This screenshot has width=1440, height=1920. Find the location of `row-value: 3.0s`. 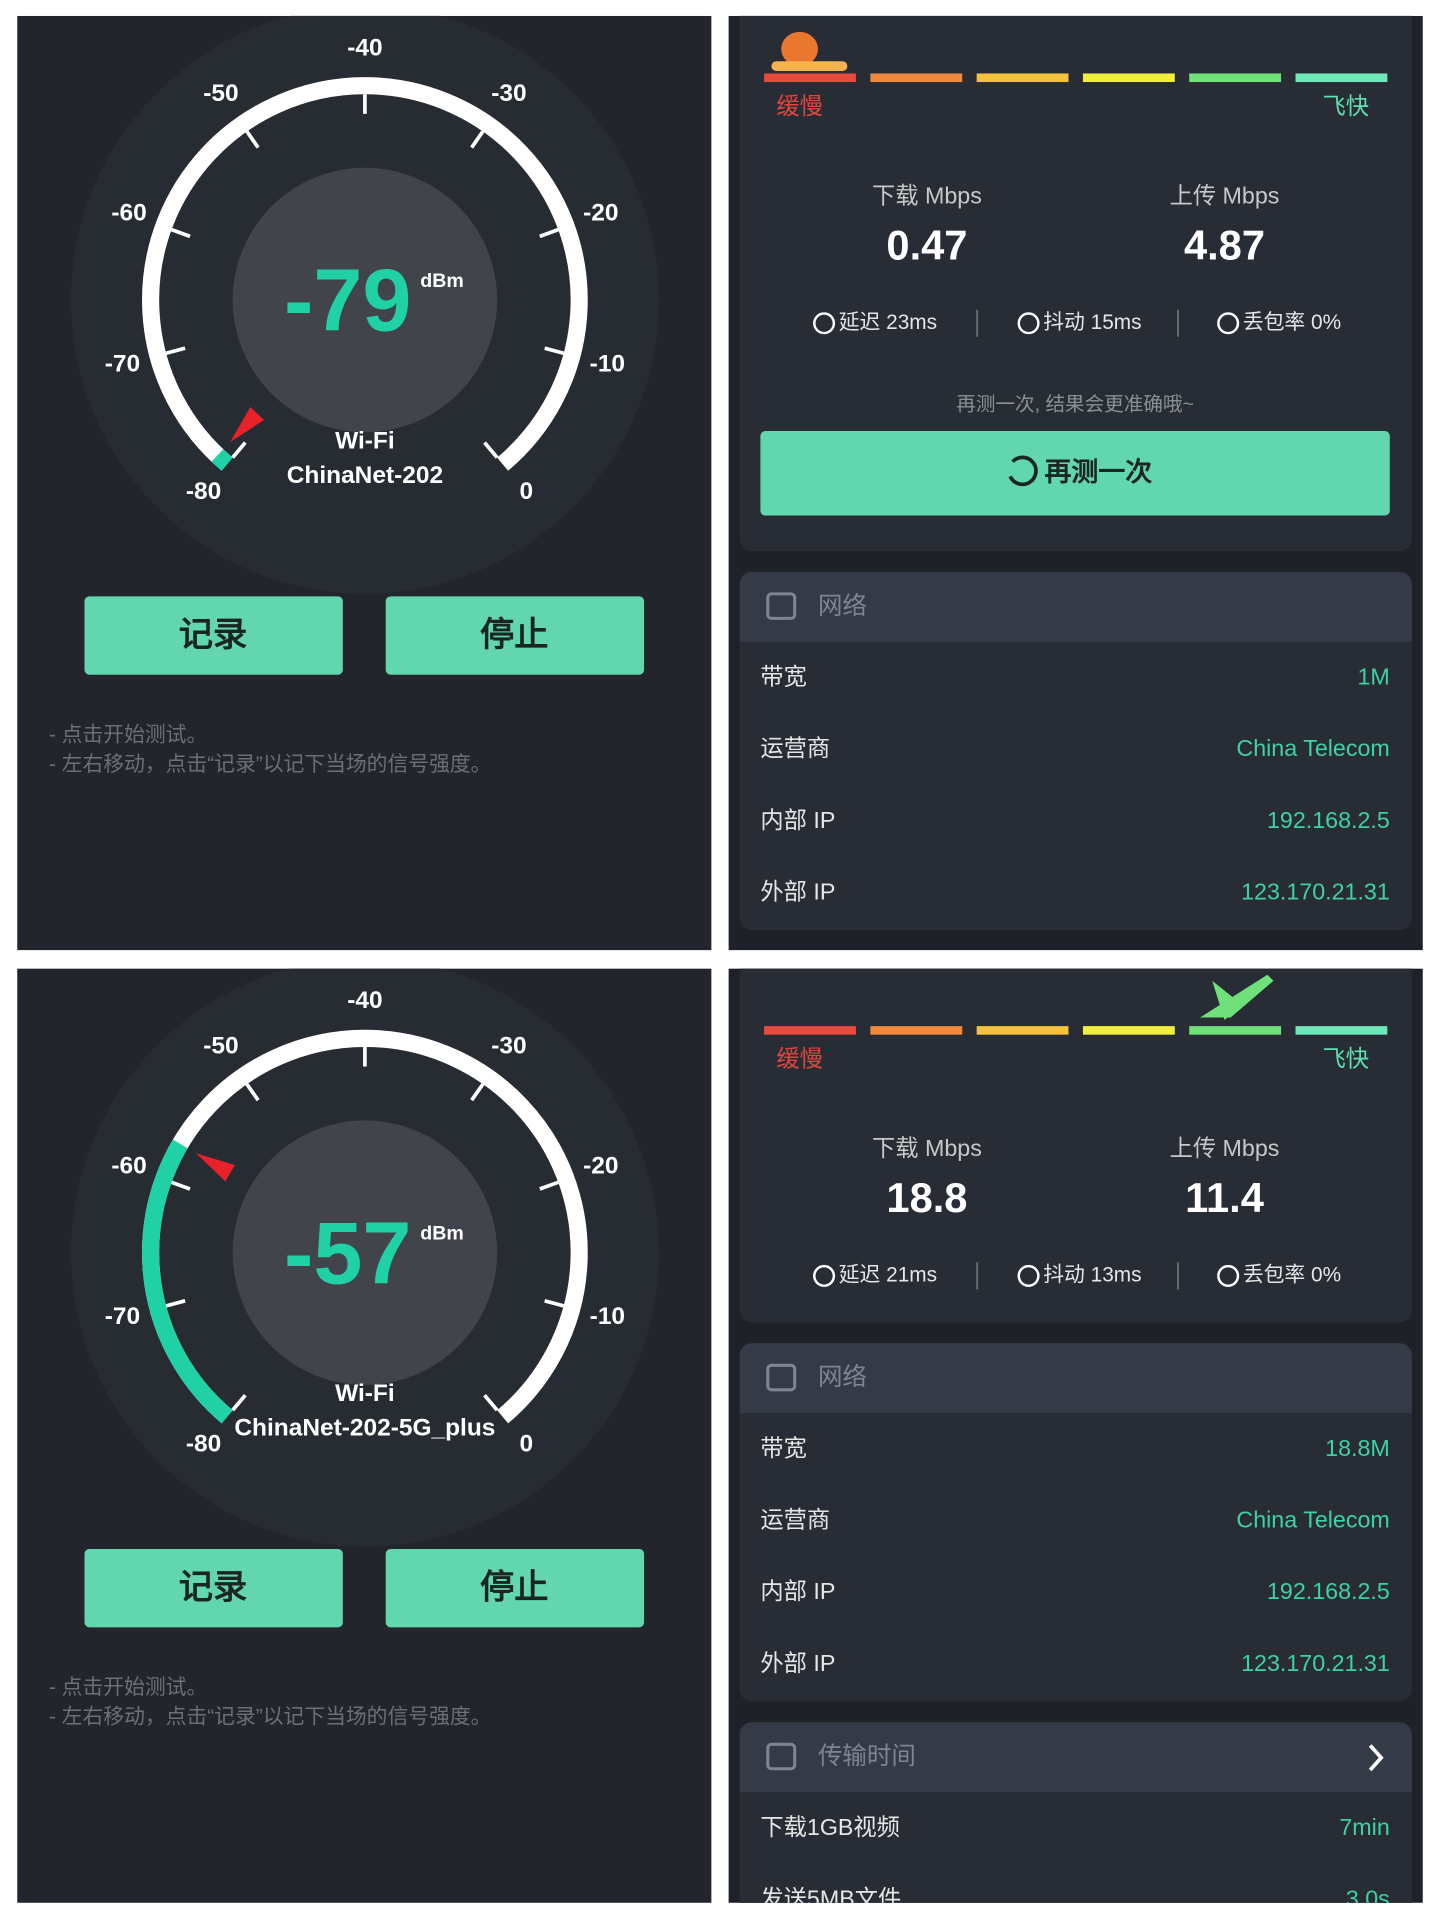

row-value: 3.0s is located at coordinates (1368, 1899).